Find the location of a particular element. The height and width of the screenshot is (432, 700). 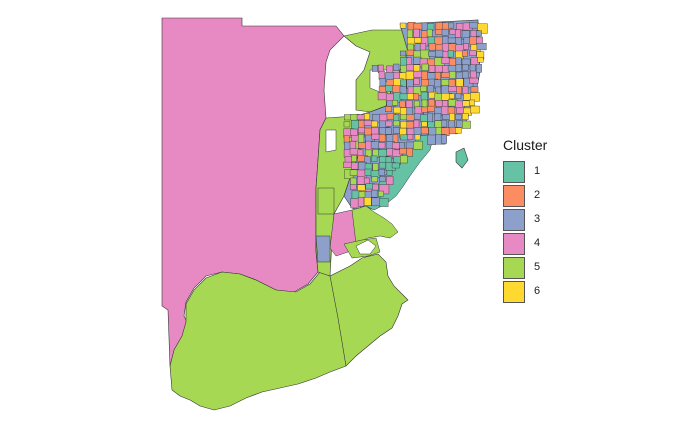

legend-item-5: 5 is located at coordinates (525, 269).